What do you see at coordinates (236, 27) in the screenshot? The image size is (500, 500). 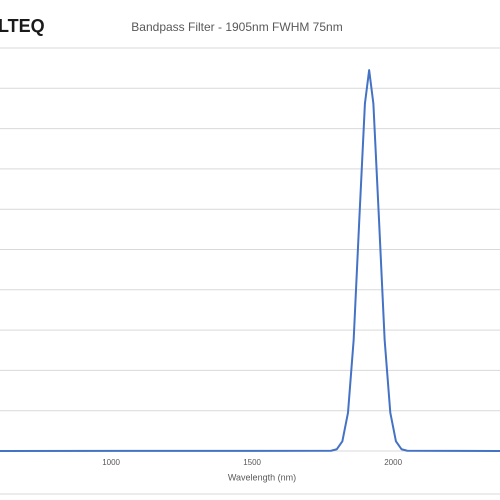 I see `chart-title: Bandpass Filter - 1905nm FWHM 75nm` at bounding box center [236, 27].